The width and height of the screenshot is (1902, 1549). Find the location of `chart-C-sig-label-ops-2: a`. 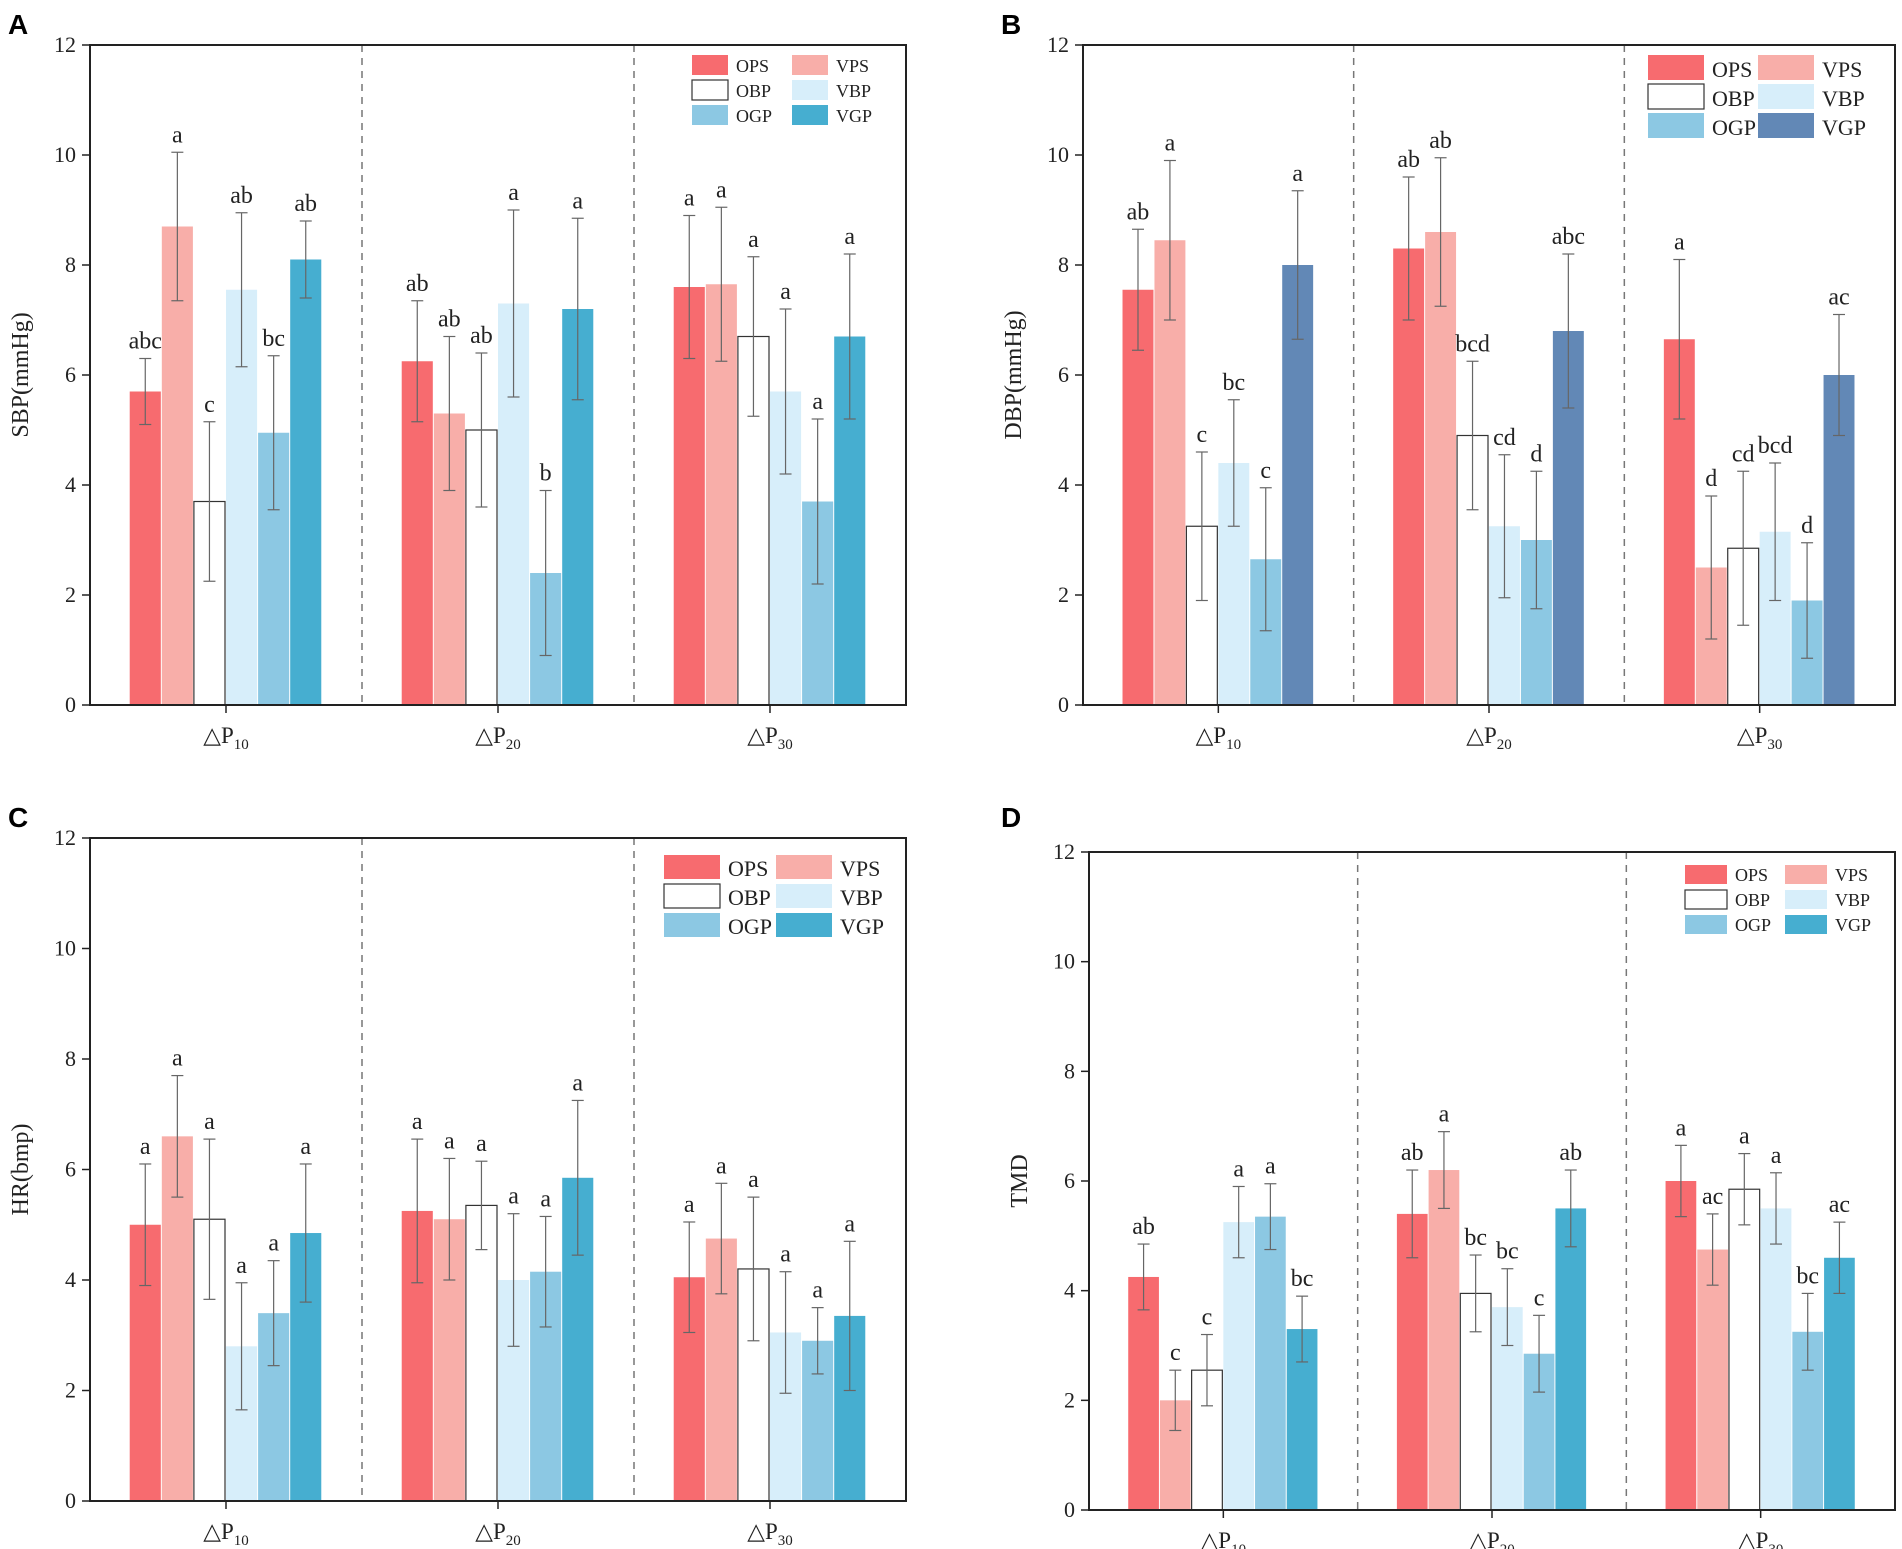

chart-C-sig-label-ops-2: a is located at coordinates (417, 1122).